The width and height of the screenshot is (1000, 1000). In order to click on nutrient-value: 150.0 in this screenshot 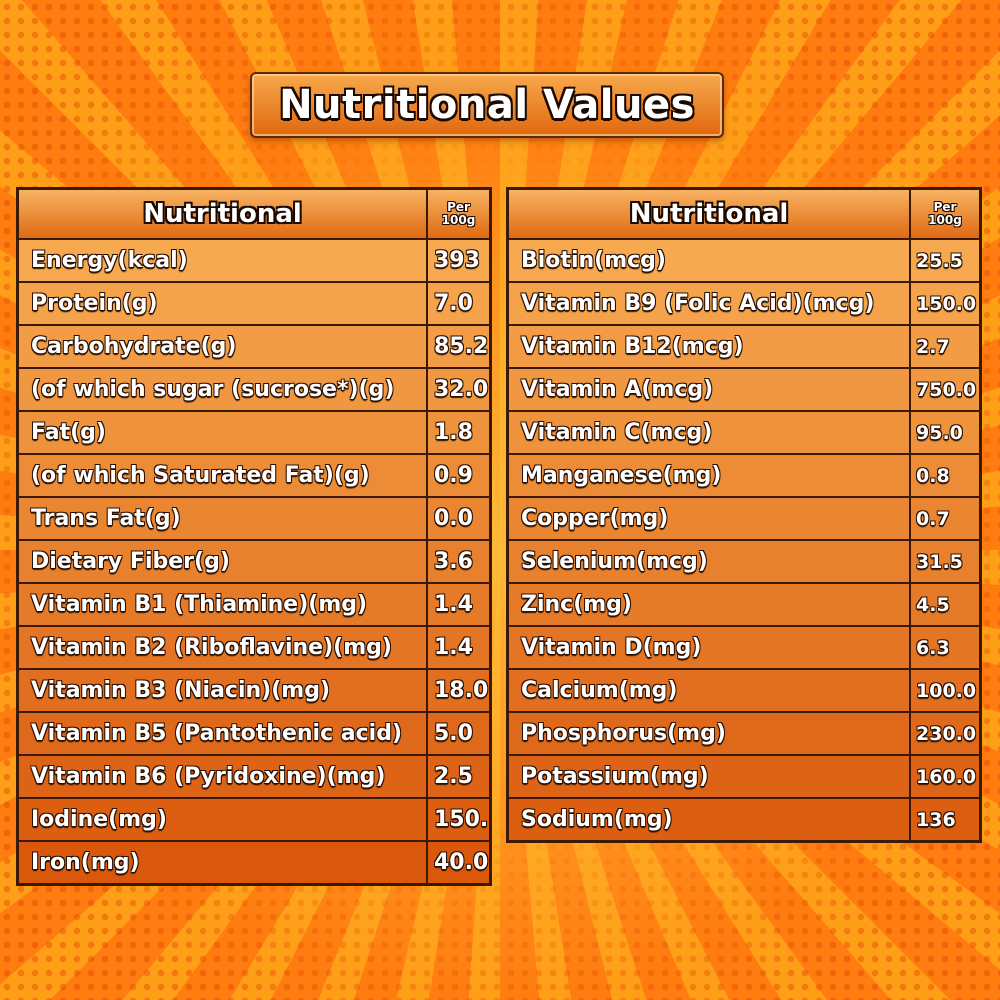, I will do `click(945, 303)`.